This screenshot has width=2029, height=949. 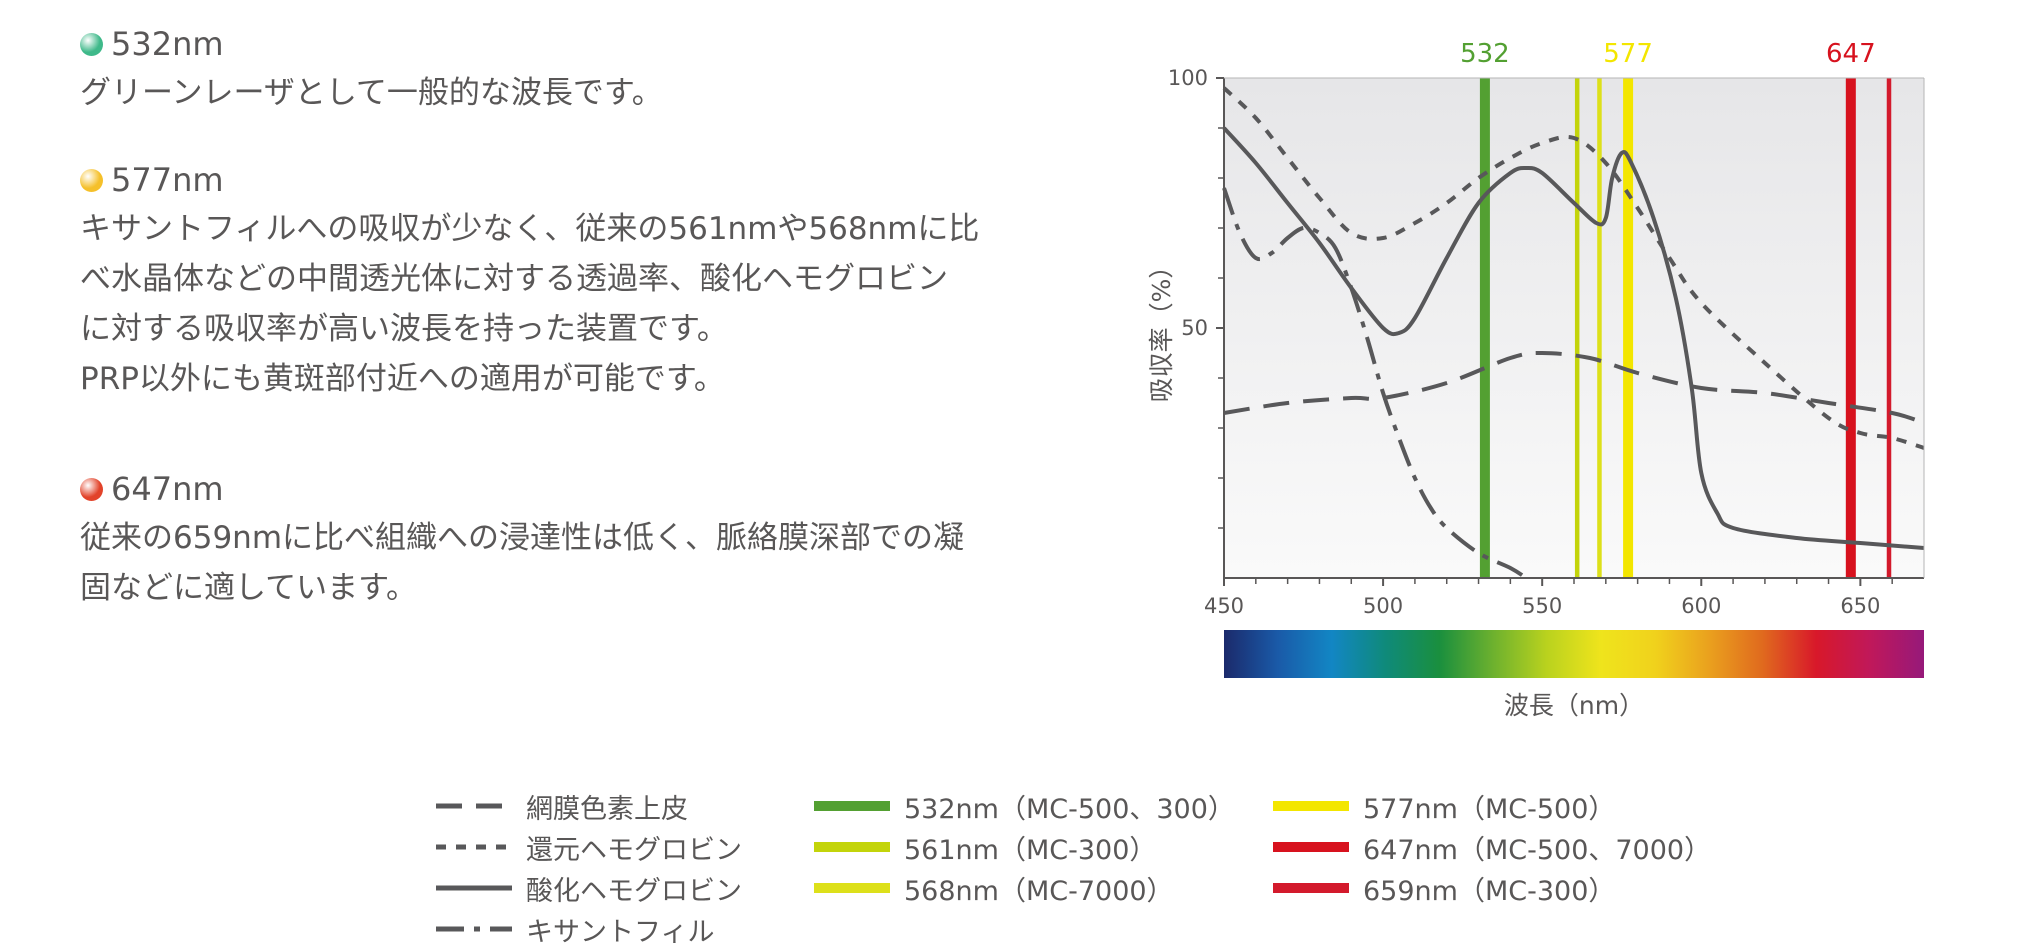 What do you see at coordinates (1676, 308) in the screenshot?
I see `laser-lines: 532 577 647` at bounding box center [1676, 308].